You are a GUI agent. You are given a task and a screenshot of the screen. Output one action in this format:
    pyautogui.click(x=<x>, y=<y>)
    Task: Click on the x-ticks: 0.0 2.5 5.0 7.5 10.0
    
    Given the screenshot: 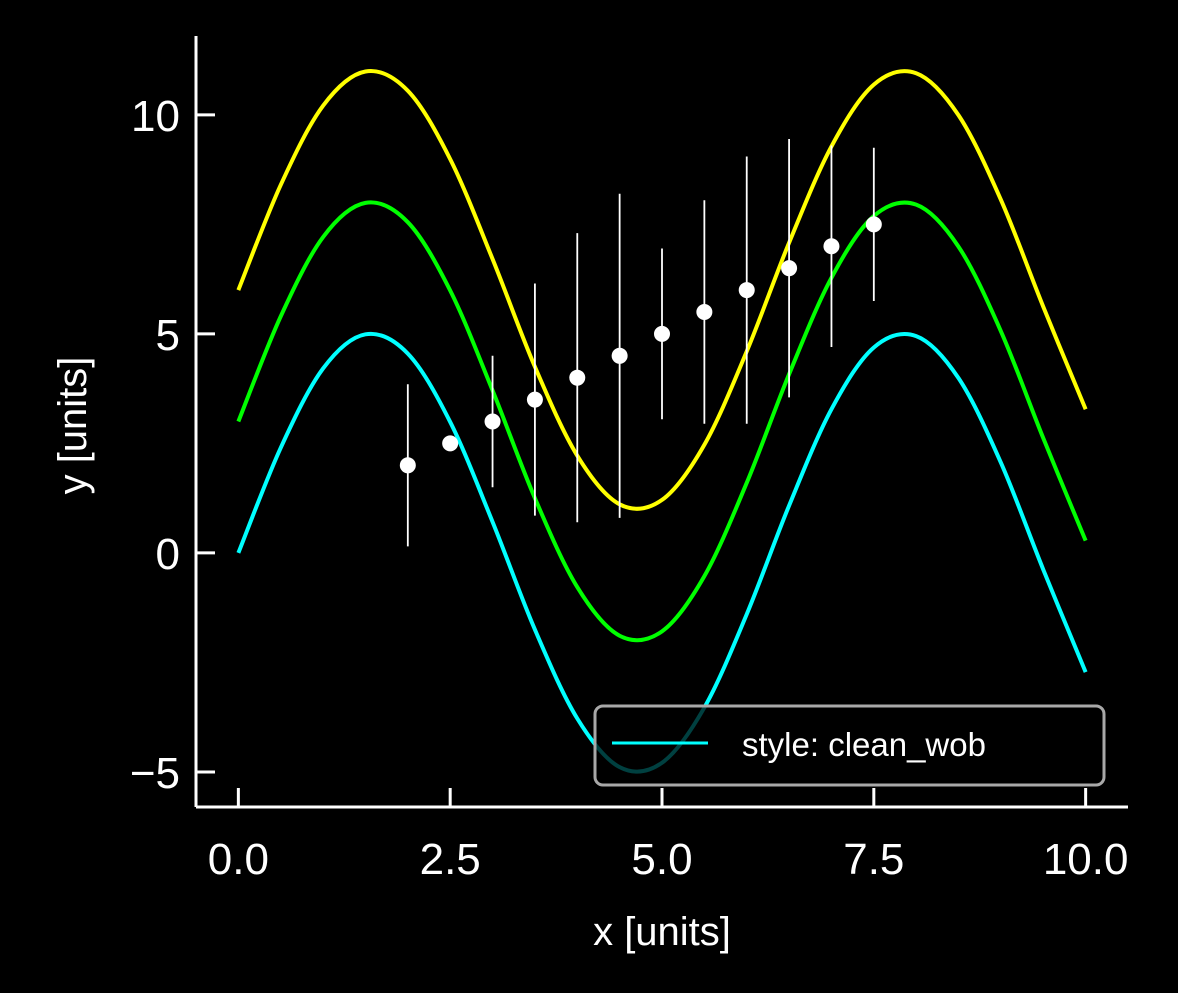 What is the action you would take?
    pyautogui.click(x=668, y=836)
    